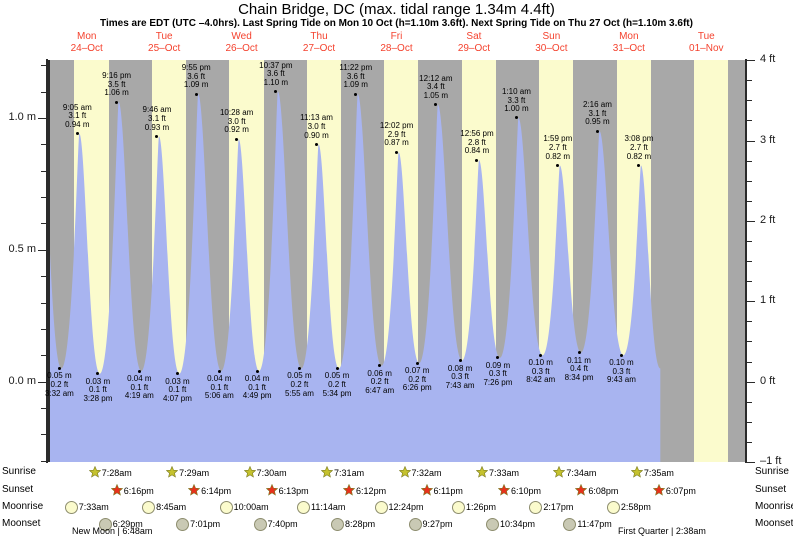  What do you see at coordinates (516, 100) in the screenshot?
I see `high-tide-label-11: 1:10 am 3.3 ft 1.00 m` at bounding box center [516, 100].